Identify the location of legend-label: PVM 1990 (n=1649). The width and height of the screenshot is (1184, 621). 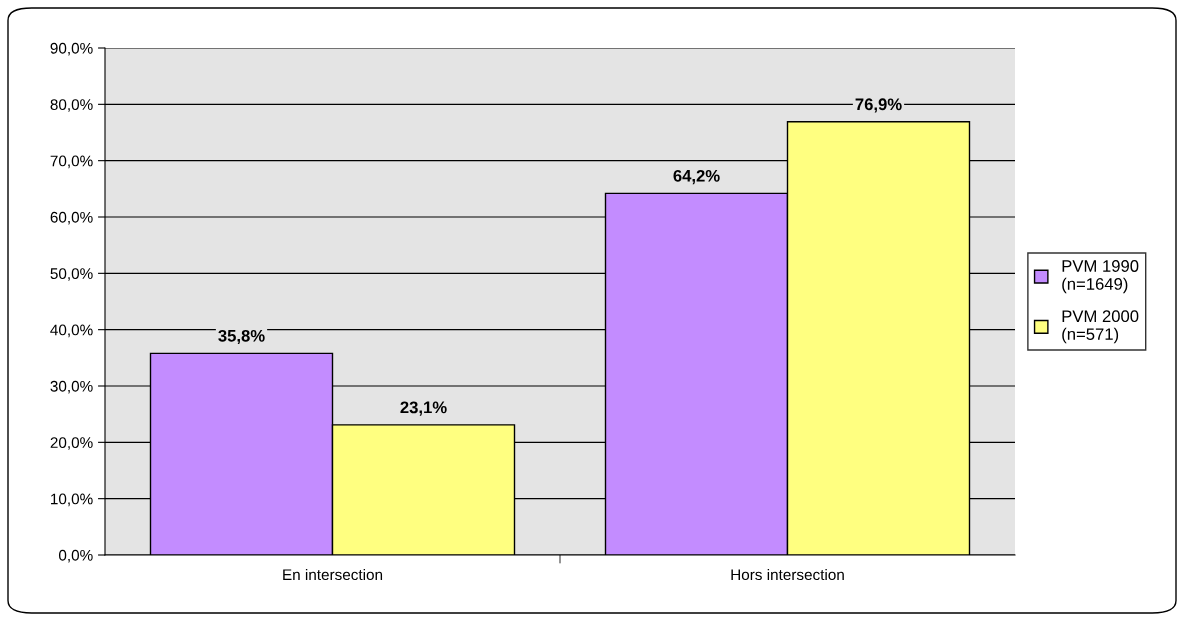
(1100, 277).